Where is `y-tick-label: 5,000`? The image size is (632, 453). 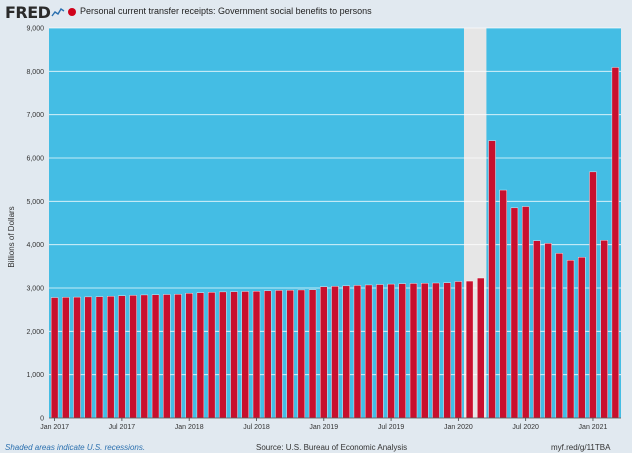 y-tick-label: 5,000 is located at coordinates (35, 202).